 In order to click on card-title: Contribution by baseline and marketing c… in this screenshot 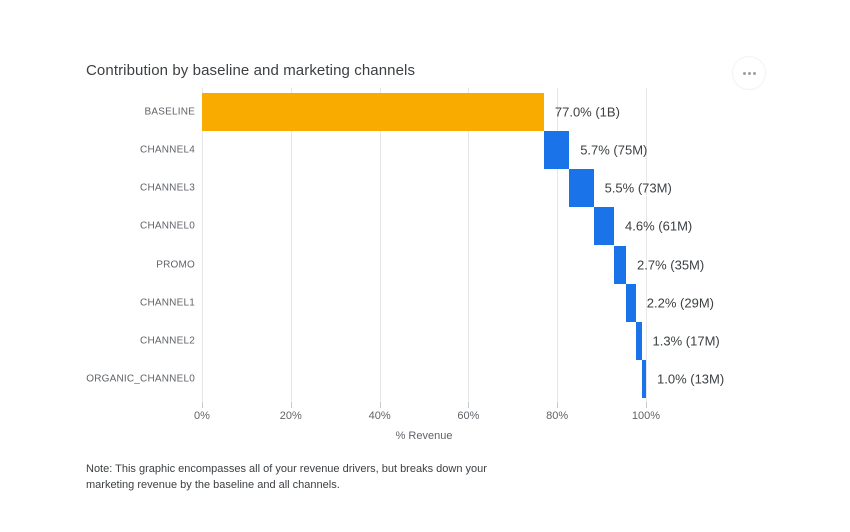, I will do `click(251, 70)`.